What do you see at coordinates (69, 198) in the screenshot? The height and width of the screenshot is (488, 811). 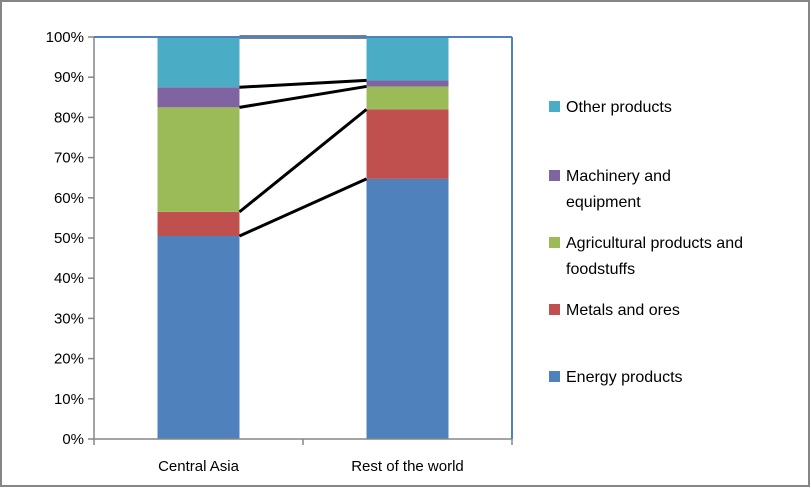 I see `y-tick-label: 60%` at bounding box center [69, 198].